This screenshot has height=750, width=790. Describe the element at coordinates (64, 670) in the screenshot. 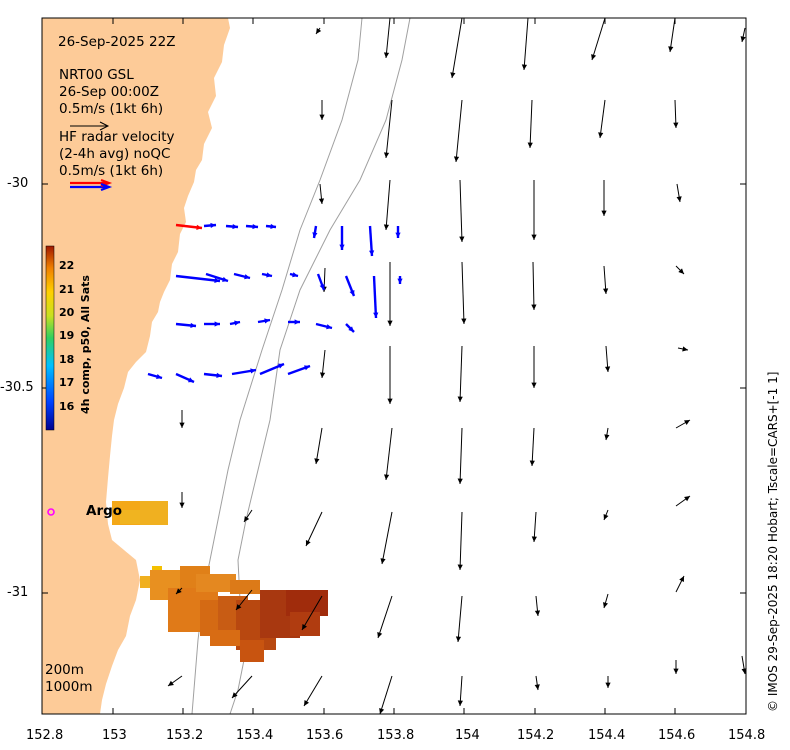

I see `depth-200-label: 200m` at that location.